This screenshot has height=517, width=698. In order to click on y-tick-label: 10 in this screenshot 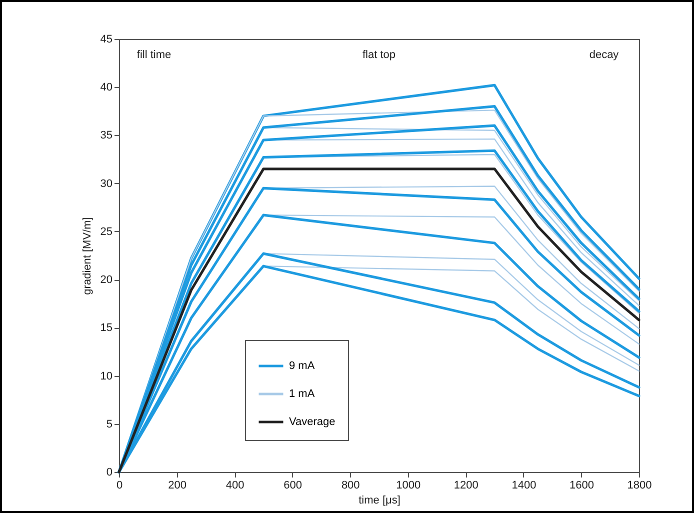, I will do `click(106, 376)`.